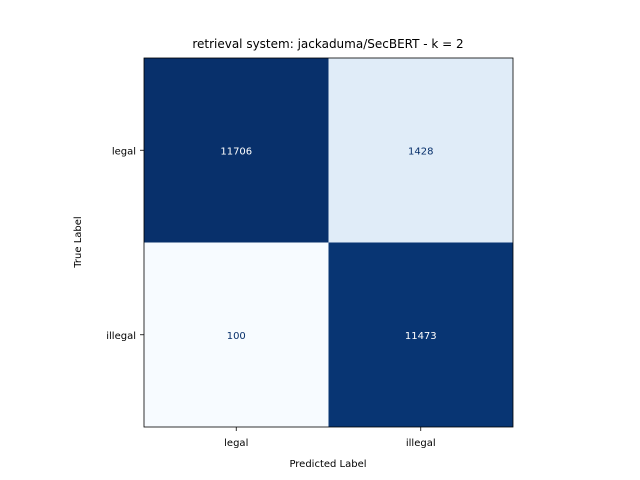  I want to click on y-tick-label: illegal, so click(121, 336).